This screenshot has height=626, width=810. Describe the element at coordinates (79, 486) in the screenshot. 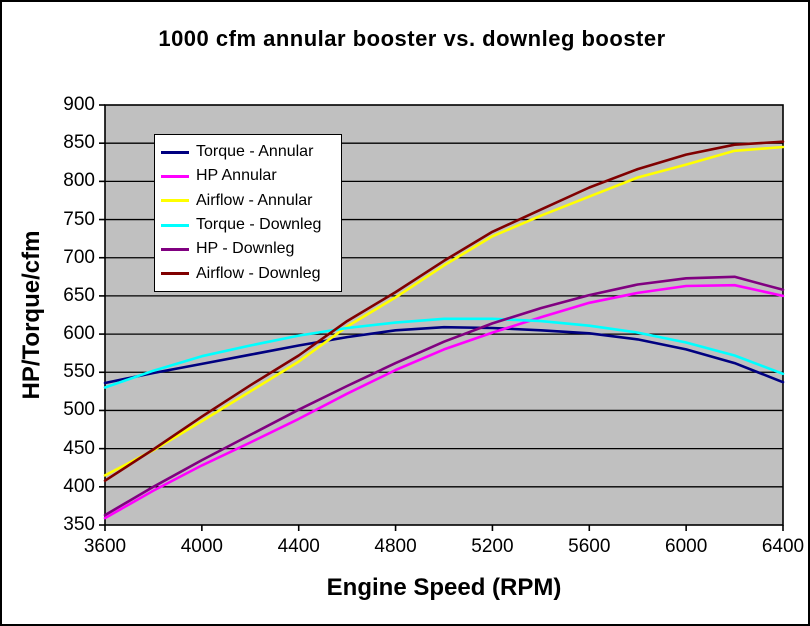

I see `y-tick-label-400: 400` at that location.